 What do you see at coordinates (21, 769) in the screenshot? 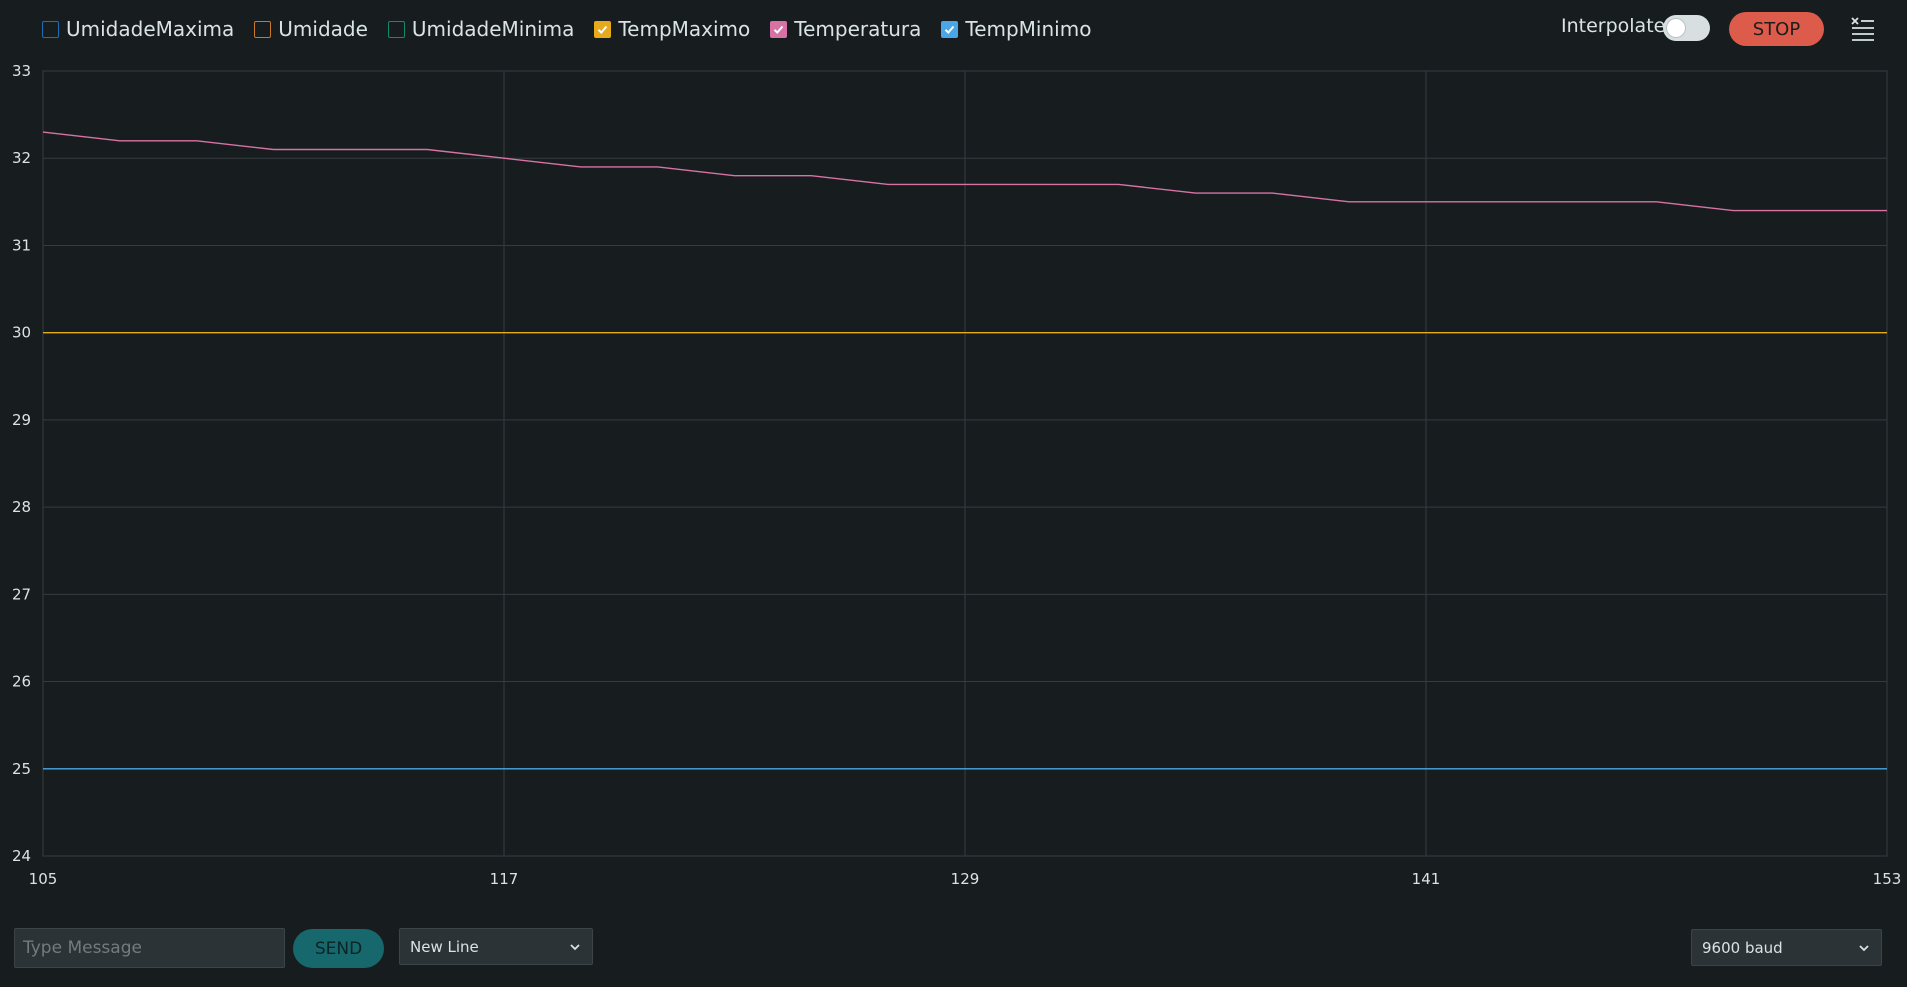
I see `y-tick-label: 25` at bounding box center [21, 769].